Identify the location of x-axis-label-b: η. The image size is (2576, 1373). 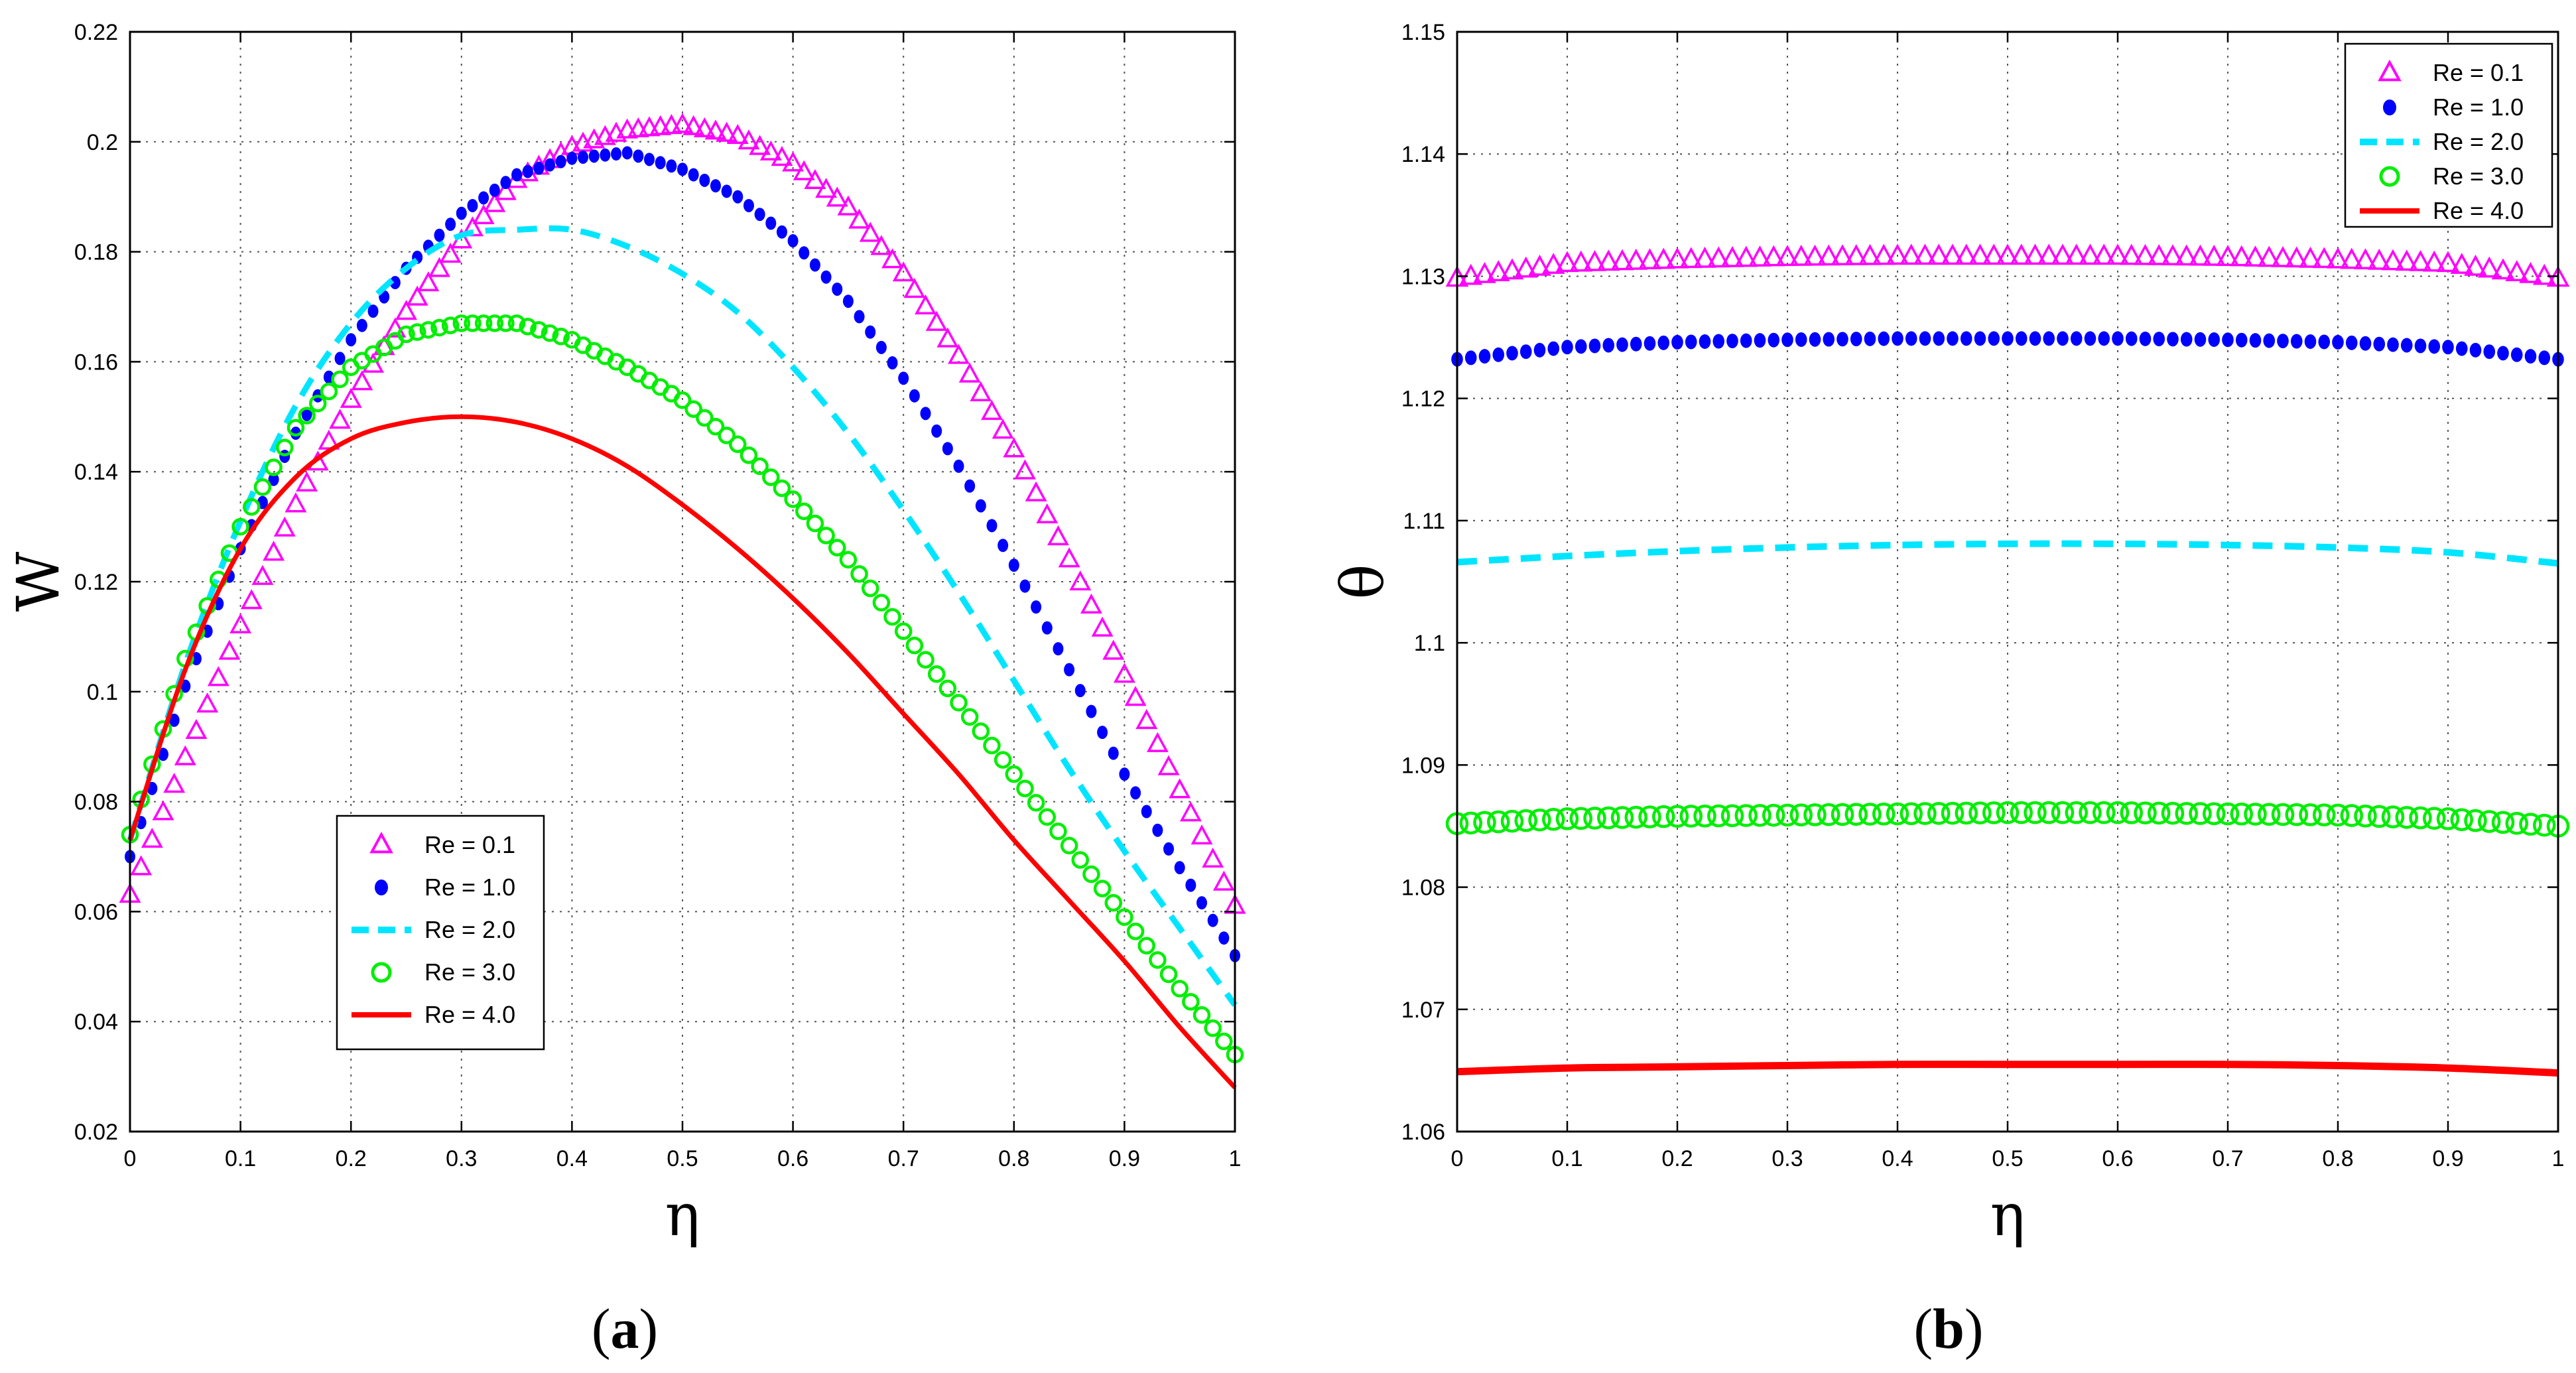
(2008, 1215).